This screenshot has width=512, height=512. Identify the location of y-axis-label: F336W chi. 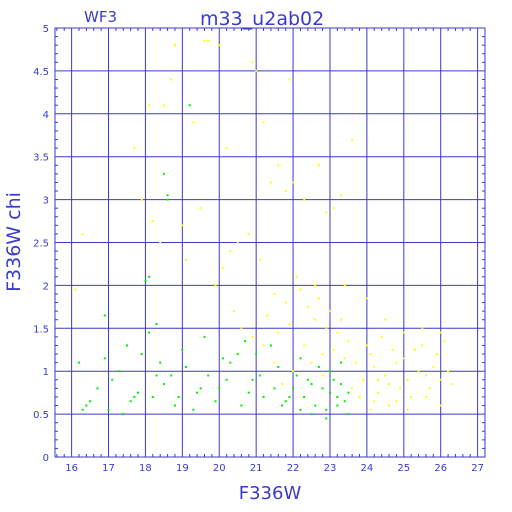
(14, 242).